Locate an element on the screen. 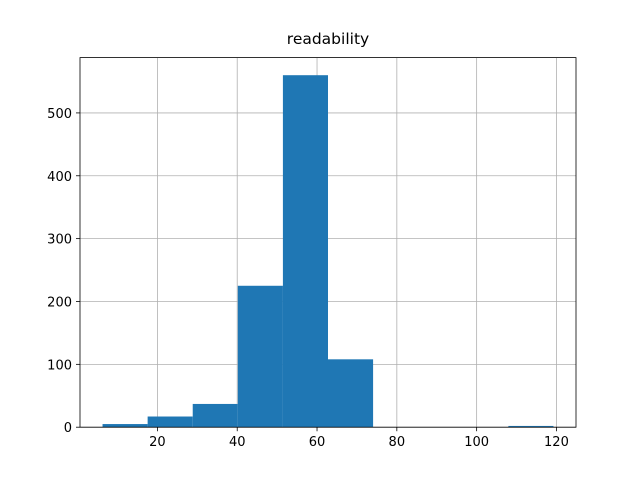 This screenshot has width=640, height=480. x-tick-label: 60 is located at coordinates (317, 442).